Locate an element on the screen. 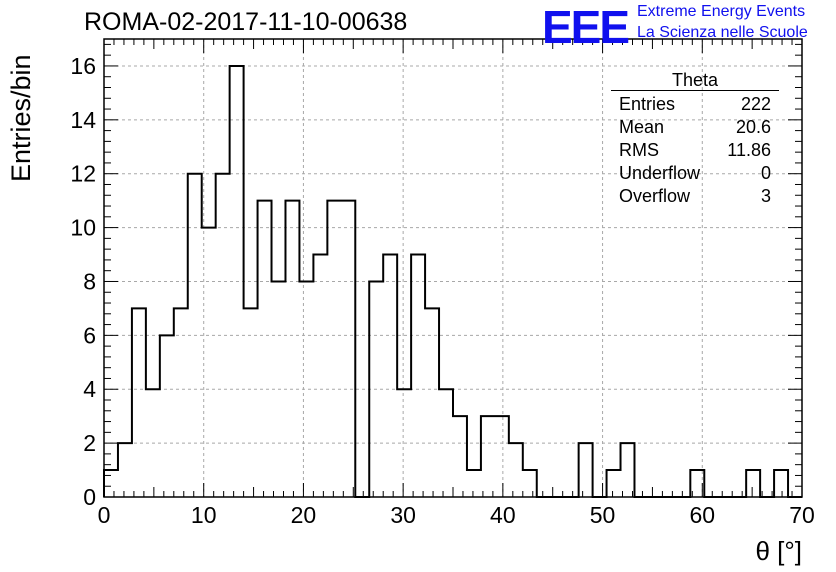  y-tick-label: 6 is located at coordinates (89, 335).